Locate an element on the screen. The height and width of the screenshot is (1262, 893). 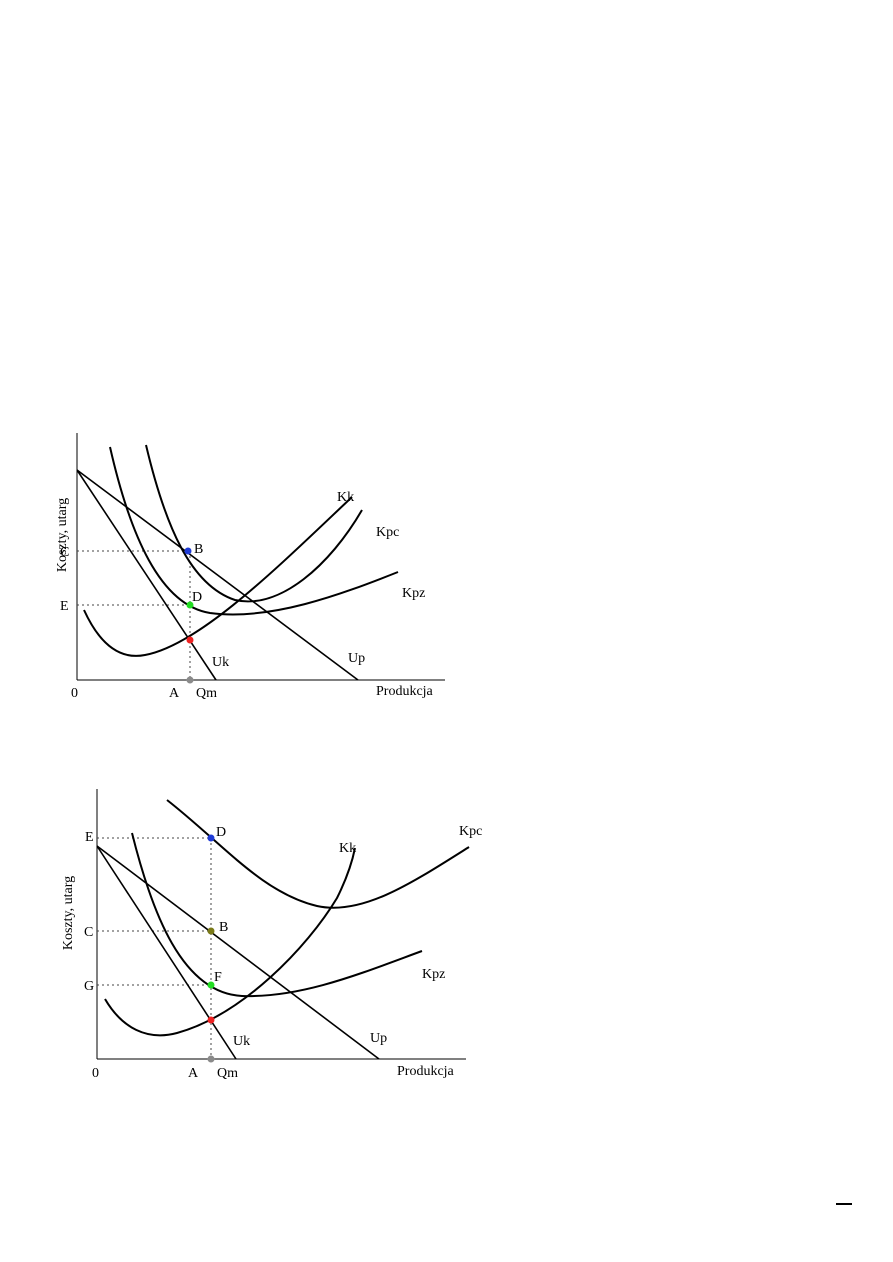
point-F-marker is located at coordinates (211, 985).